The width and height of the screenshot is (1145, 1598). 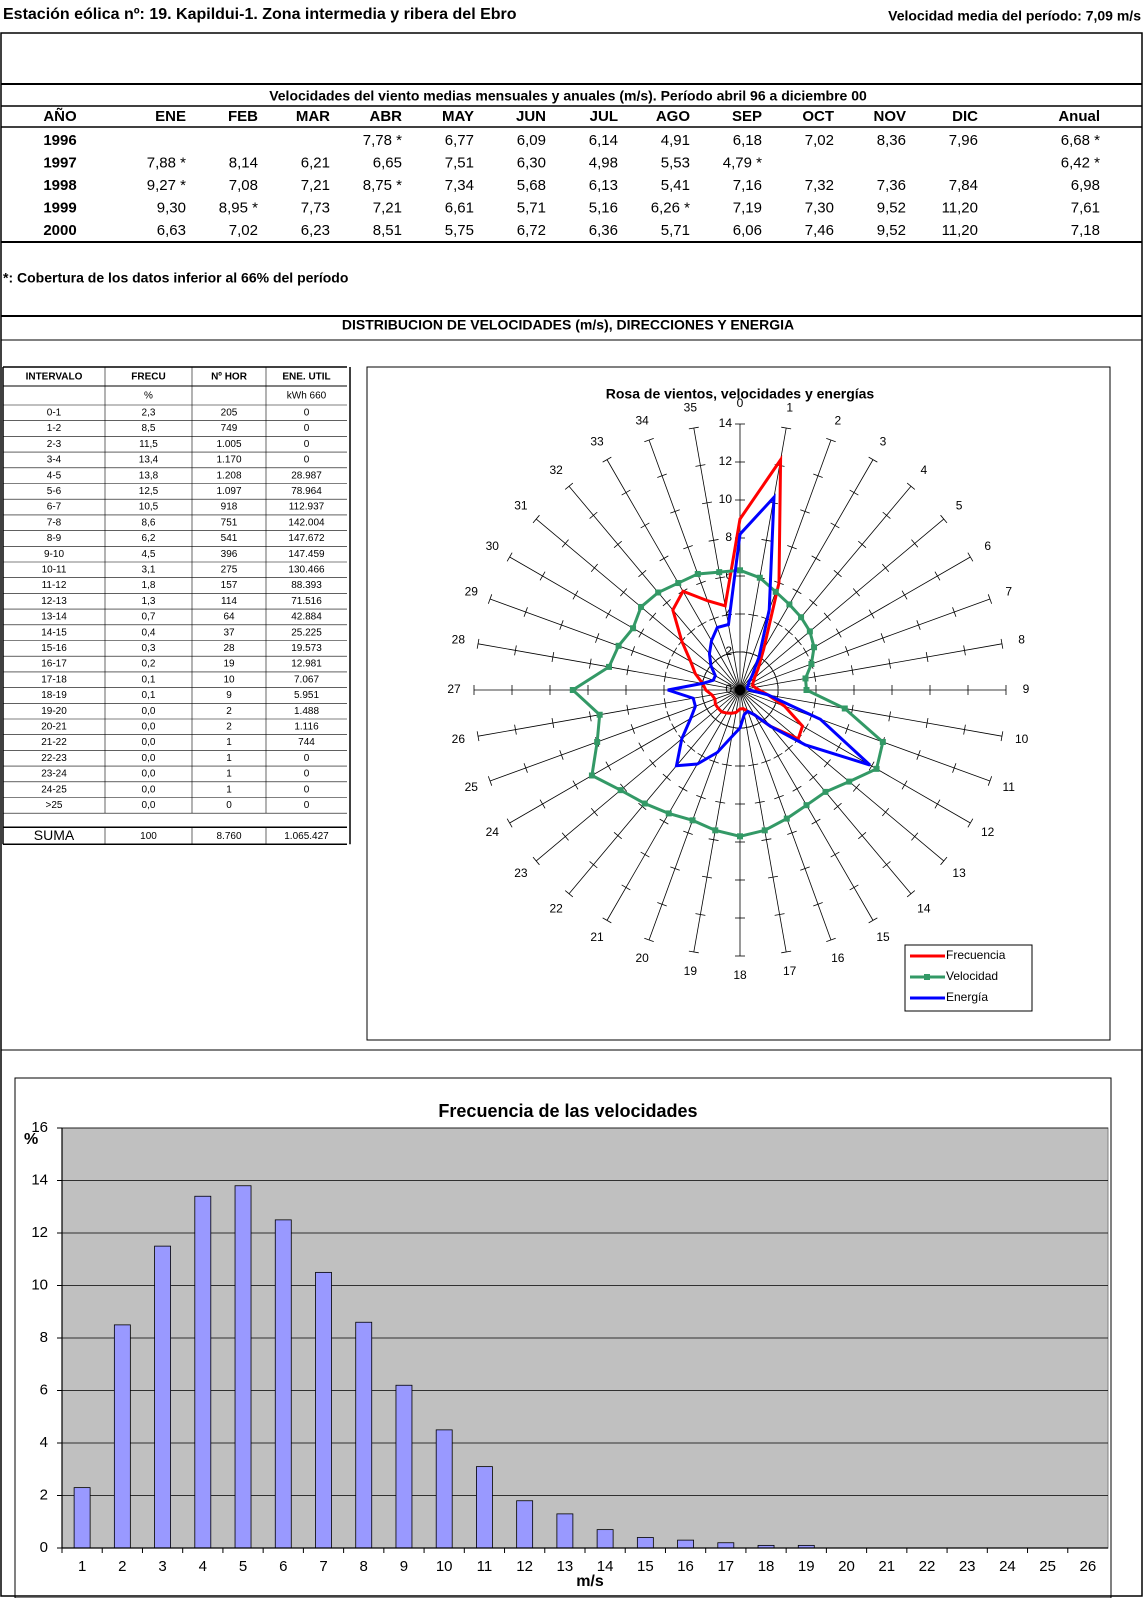 What do you see at coordinates (54, 507) in the screenshot?
I see `cell: 6-7` at bounding box center [54, 507].